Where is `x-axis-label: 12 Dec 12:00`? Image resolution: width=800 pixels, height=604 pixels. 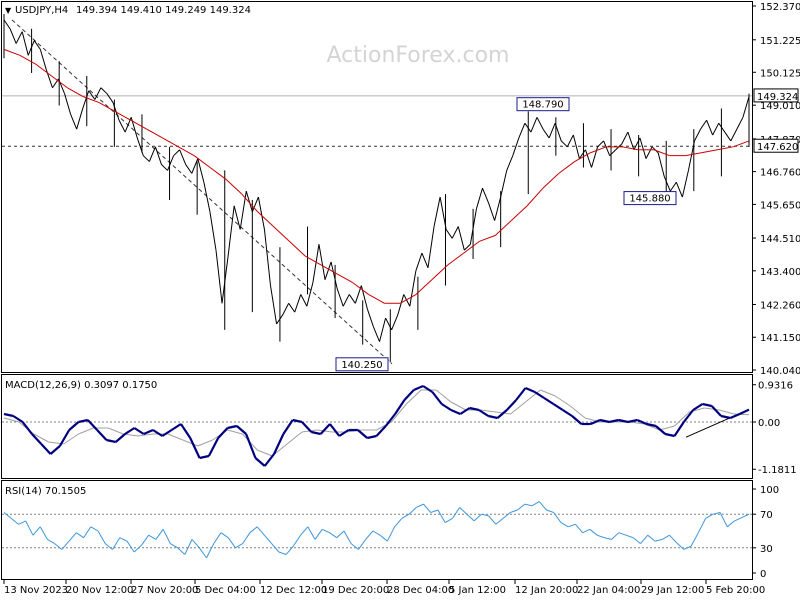 x-axis-label: 12 Dec 12:00 is located at coordinates (293, 590).